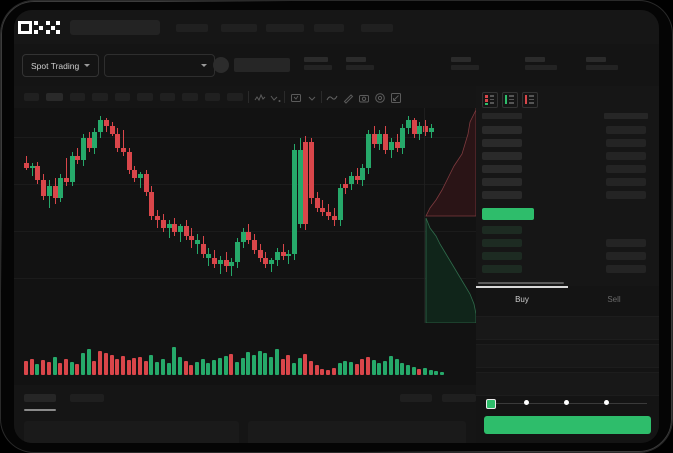 This screenshot has height=453, width=673. I want to click on orderbook-view-bids-icon, so click(510, 100).